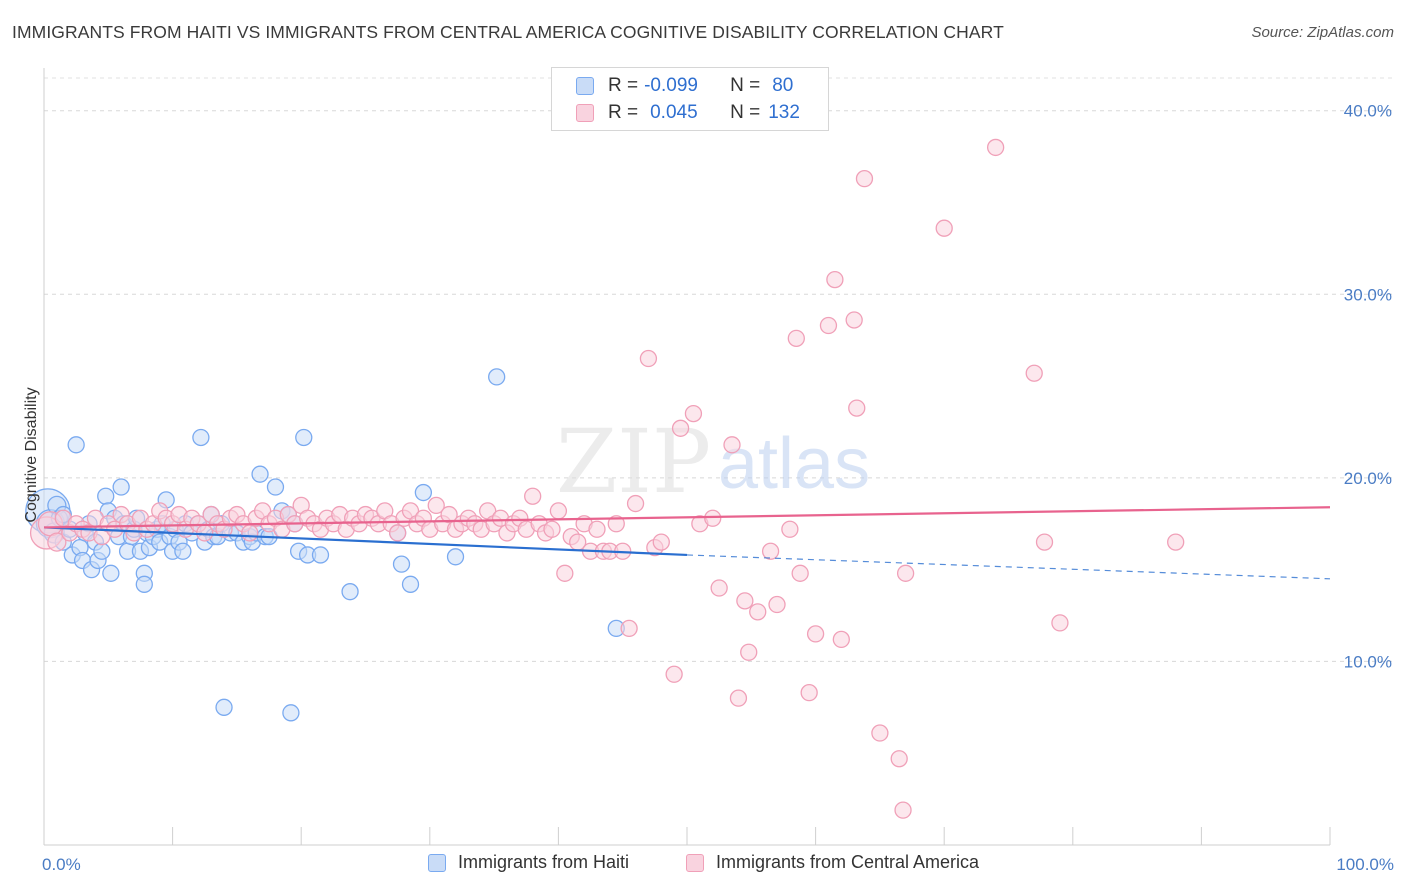 This screenshot has width=1406, height=892. Describe the element at coordinates (61, 864) in the screenshot. I see `x-tick-label-0: 0.0%` at that location.